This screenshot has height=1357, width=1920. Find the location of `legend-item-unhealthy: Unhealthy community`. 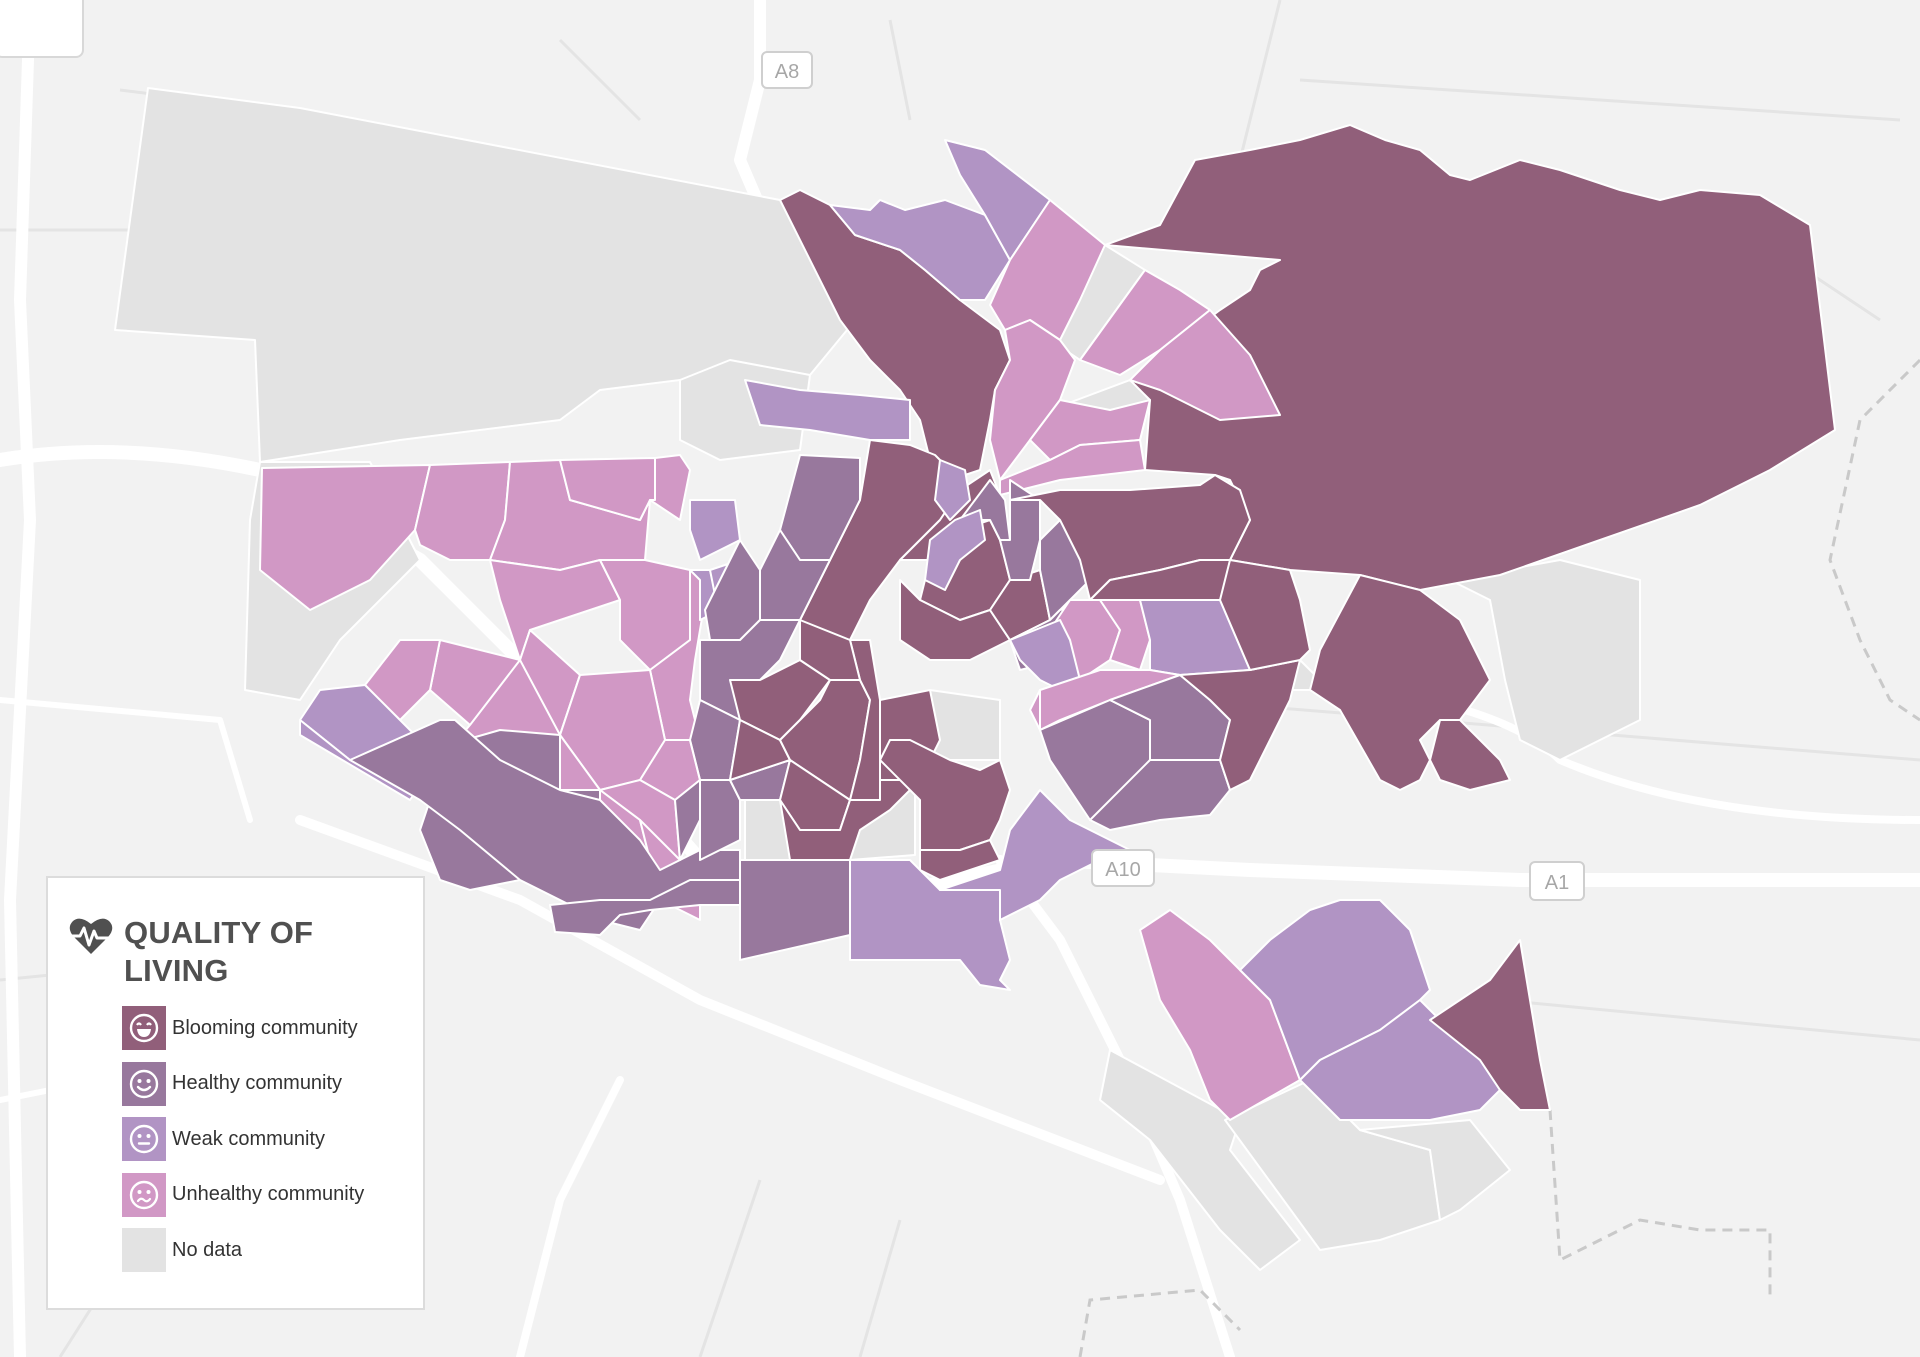

legend-item-unhealthy: Unhealthy community is located at coordinates (243, 1194).